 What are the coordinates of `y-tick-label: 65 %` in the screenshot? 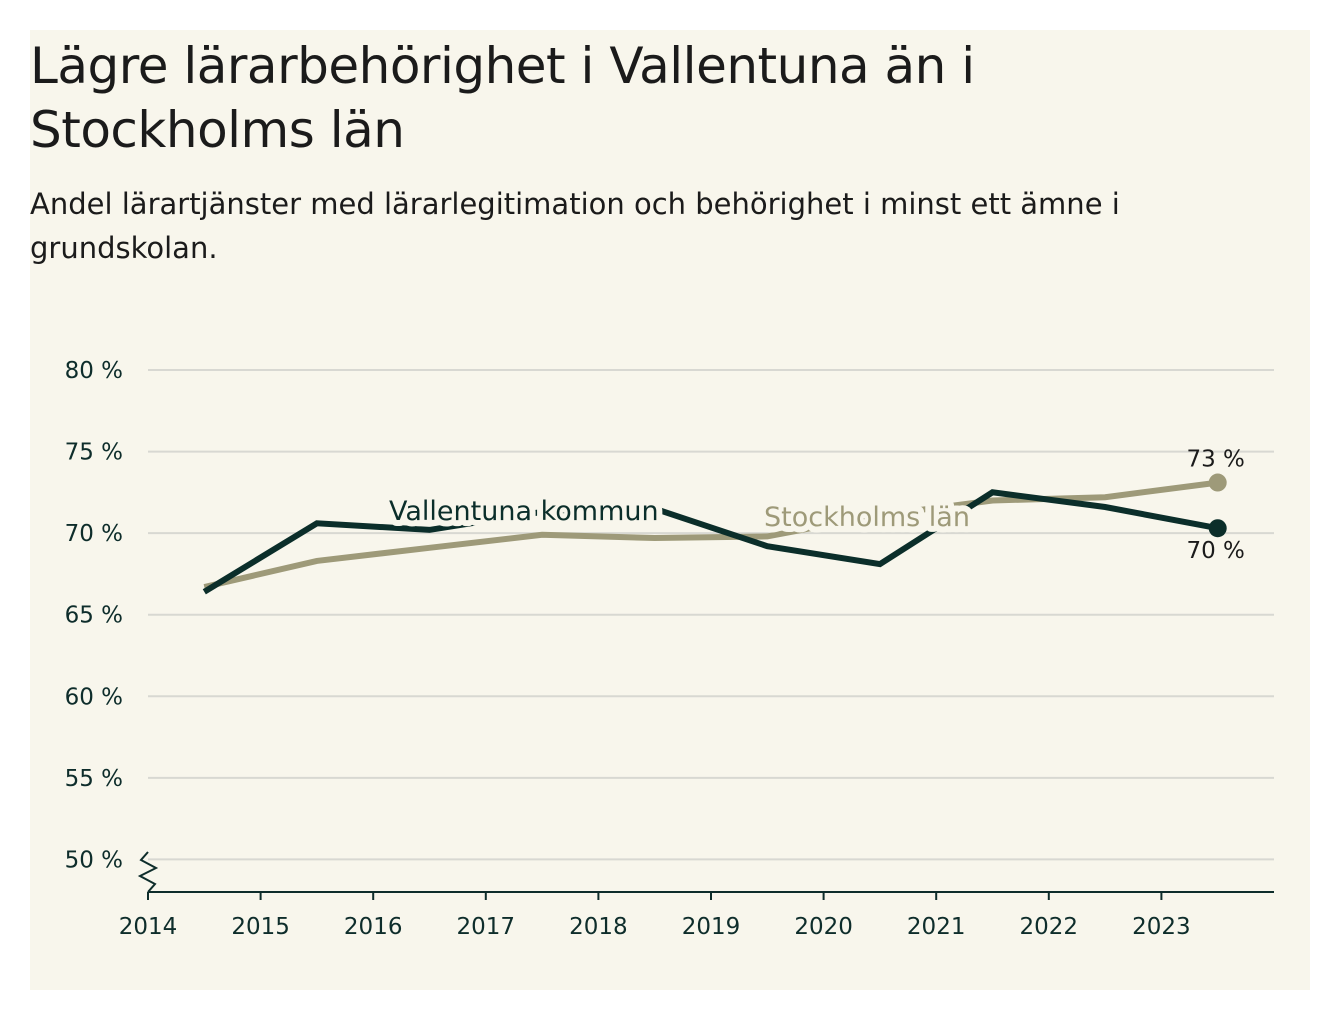 It's located at (94, 616).